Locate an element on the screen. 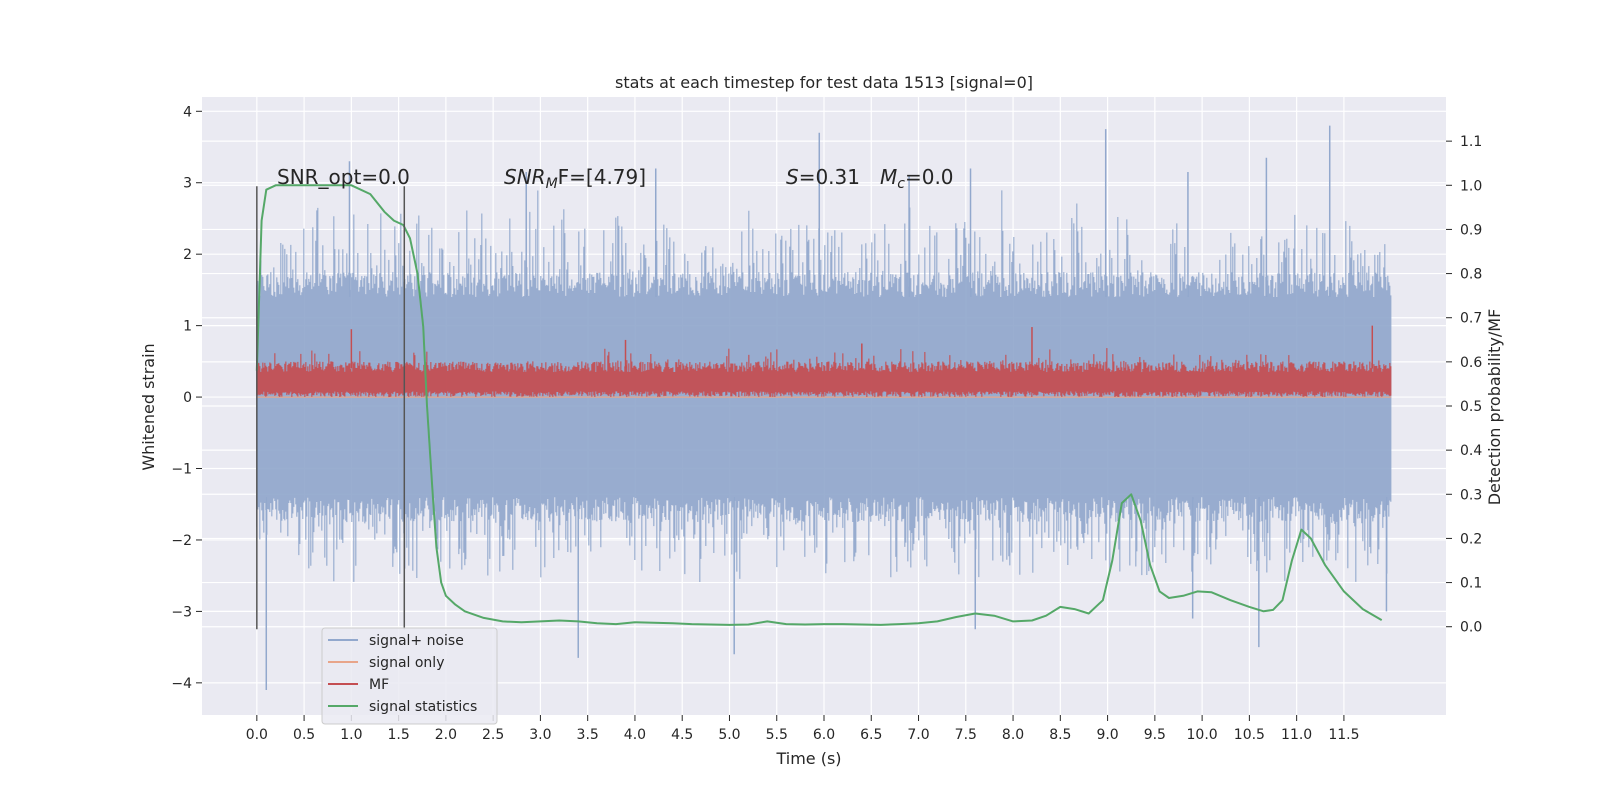 The width and height of the screenshot is (1600, 800). annotation-s-var: S is located at coordinates (792, 177).